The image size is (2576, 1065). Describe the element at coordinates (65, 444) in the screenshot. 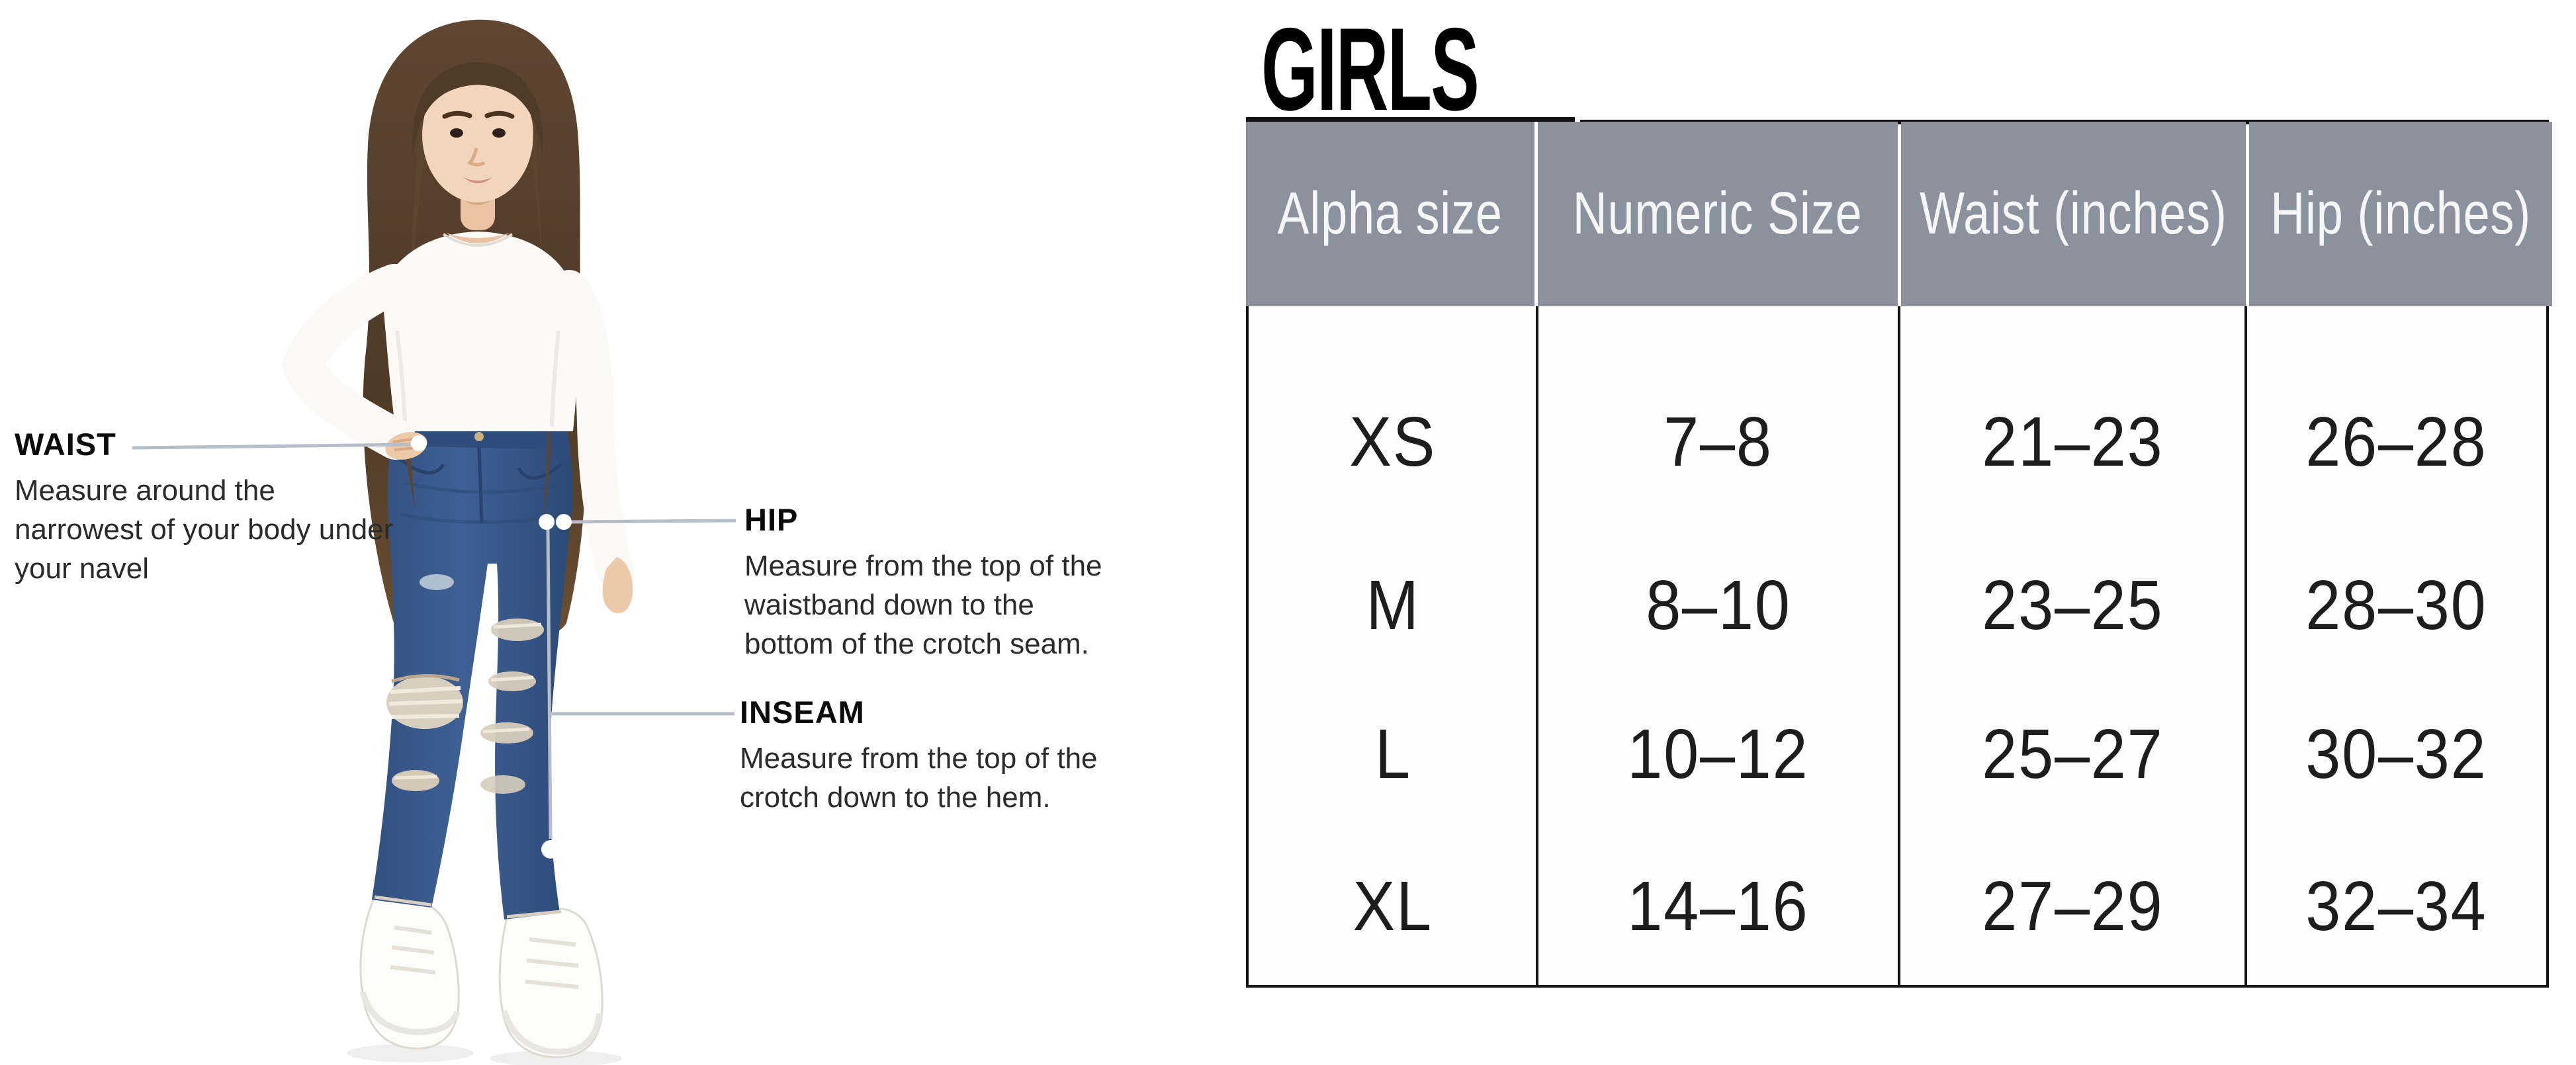

I see `waist-label: WAIST` at that location.